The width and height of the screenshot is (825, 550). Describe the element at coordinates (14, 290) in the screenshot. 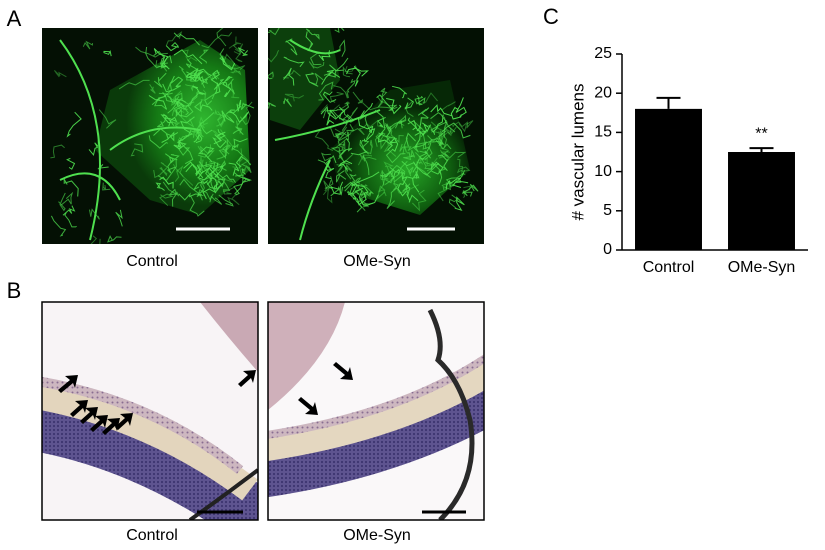

I see `panel-label: B` at that location.